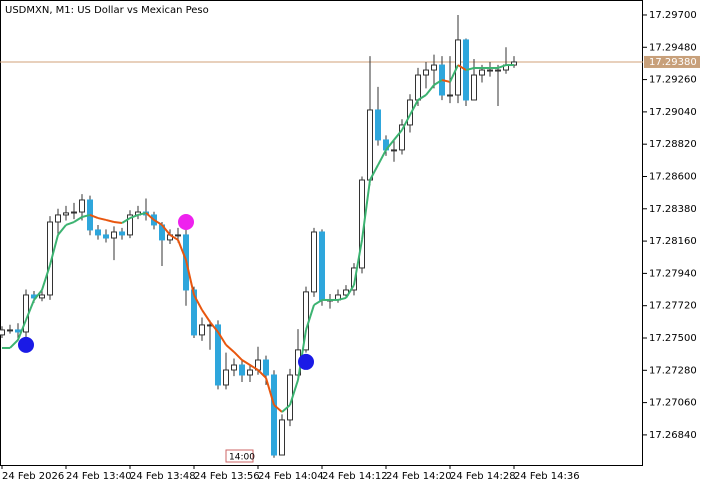 Image resolution: width=702 pixels, height=487 pixels. I want to click on x-tick-label: 24 Feb 2026, so click(33, 476).